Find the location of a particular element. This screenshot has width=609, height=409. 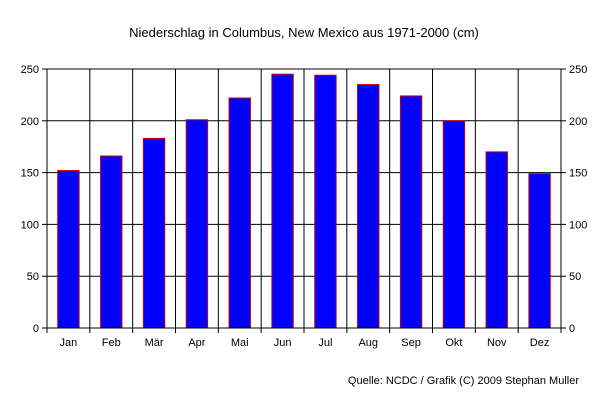

bar-apr is located at coordinates (197, 224).